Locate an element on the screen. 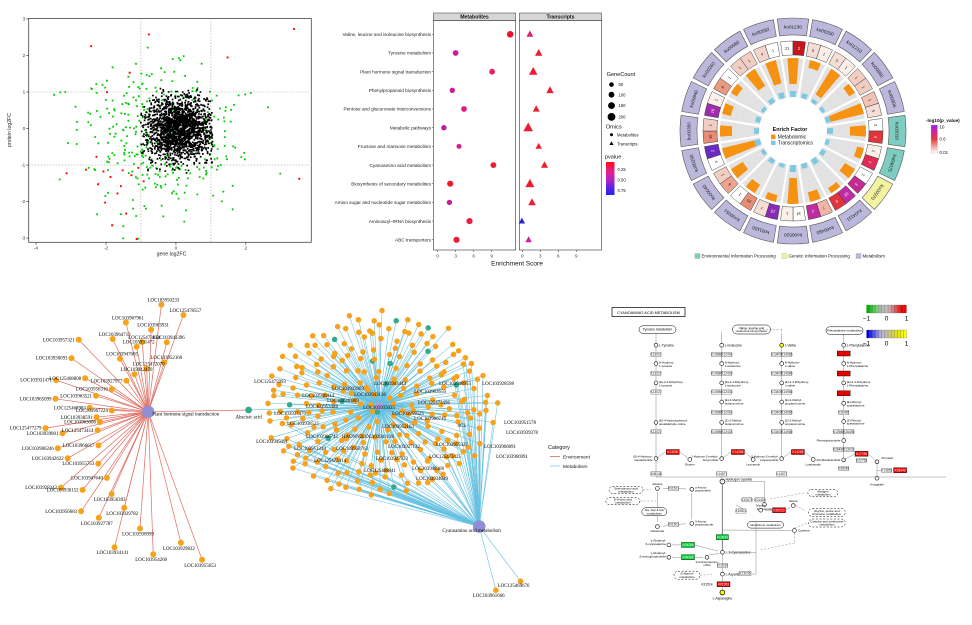 The image size is (972, 625). svg-text: LOC125468841 is located at coordinates (380, 471).